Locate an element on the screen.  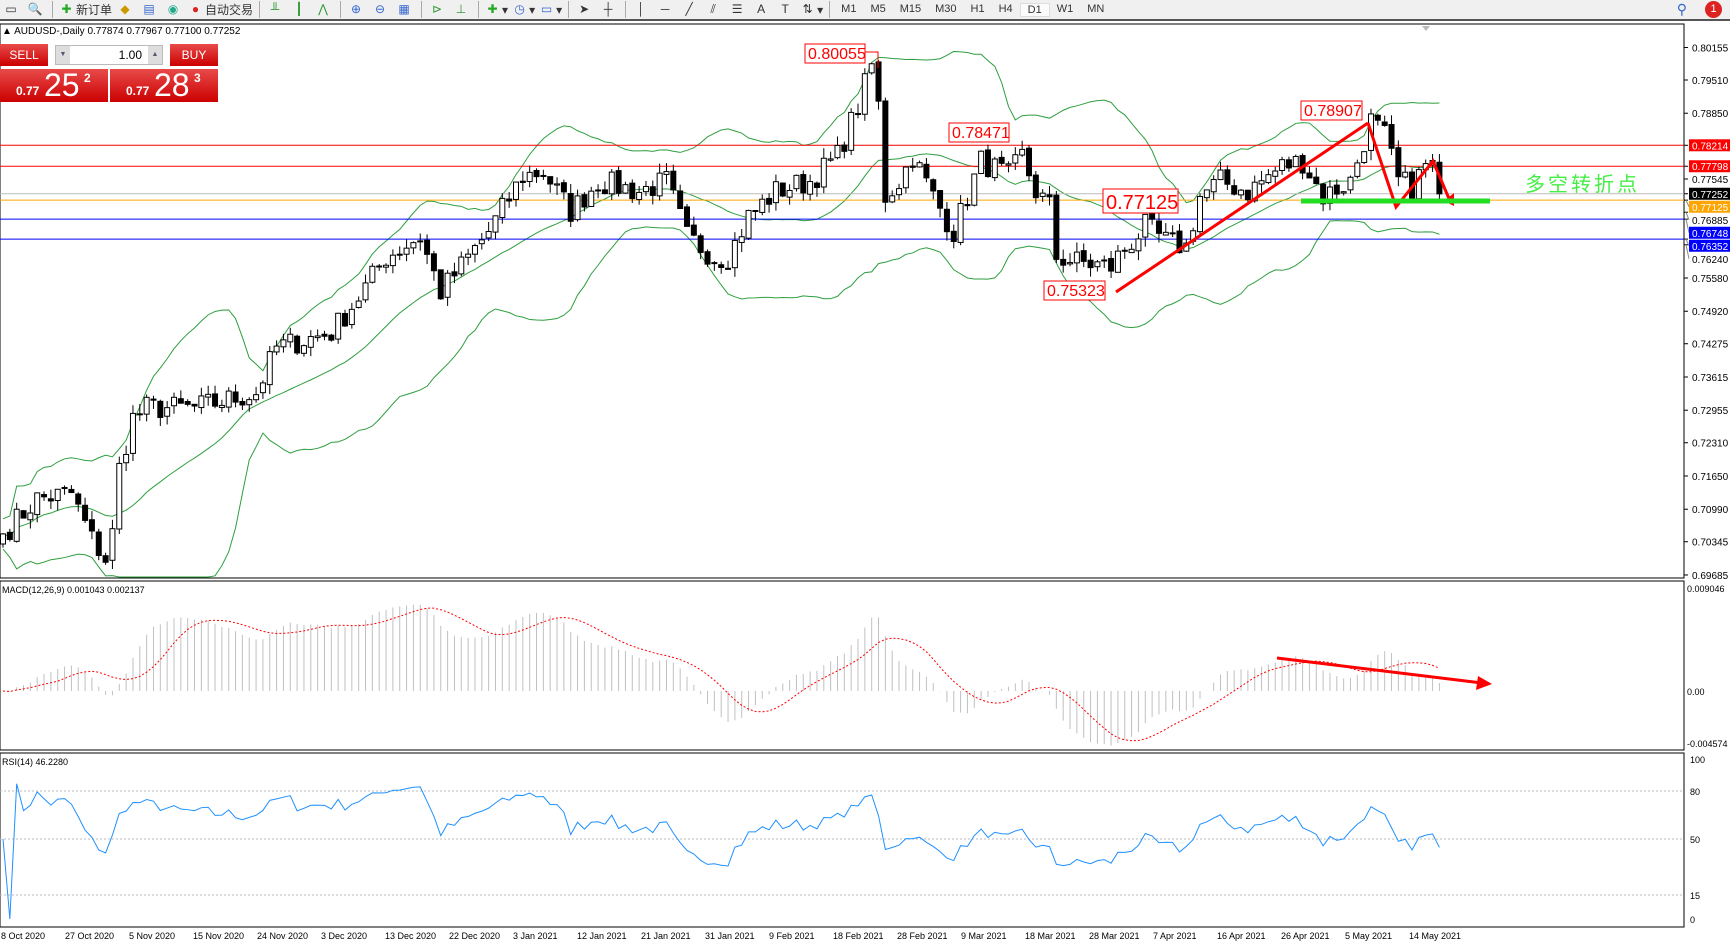
candlestick-button: ┃ is located at coordinates (300, 9).